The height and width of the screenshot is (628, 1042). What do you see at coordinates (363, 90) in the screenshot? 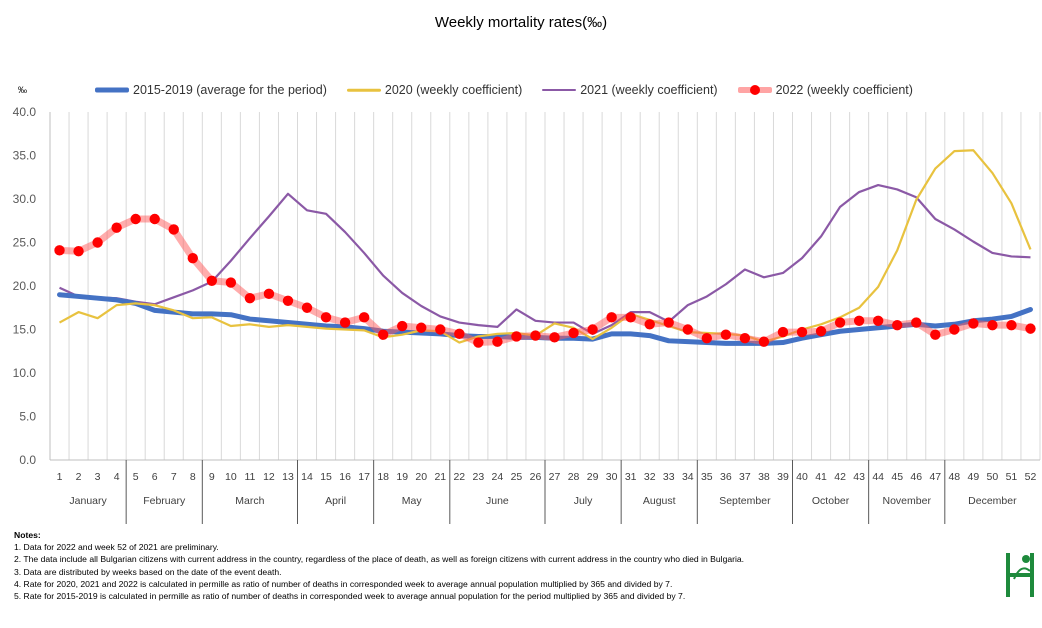
I see `legend-swatch-2020` at bounding box center [363, 90].